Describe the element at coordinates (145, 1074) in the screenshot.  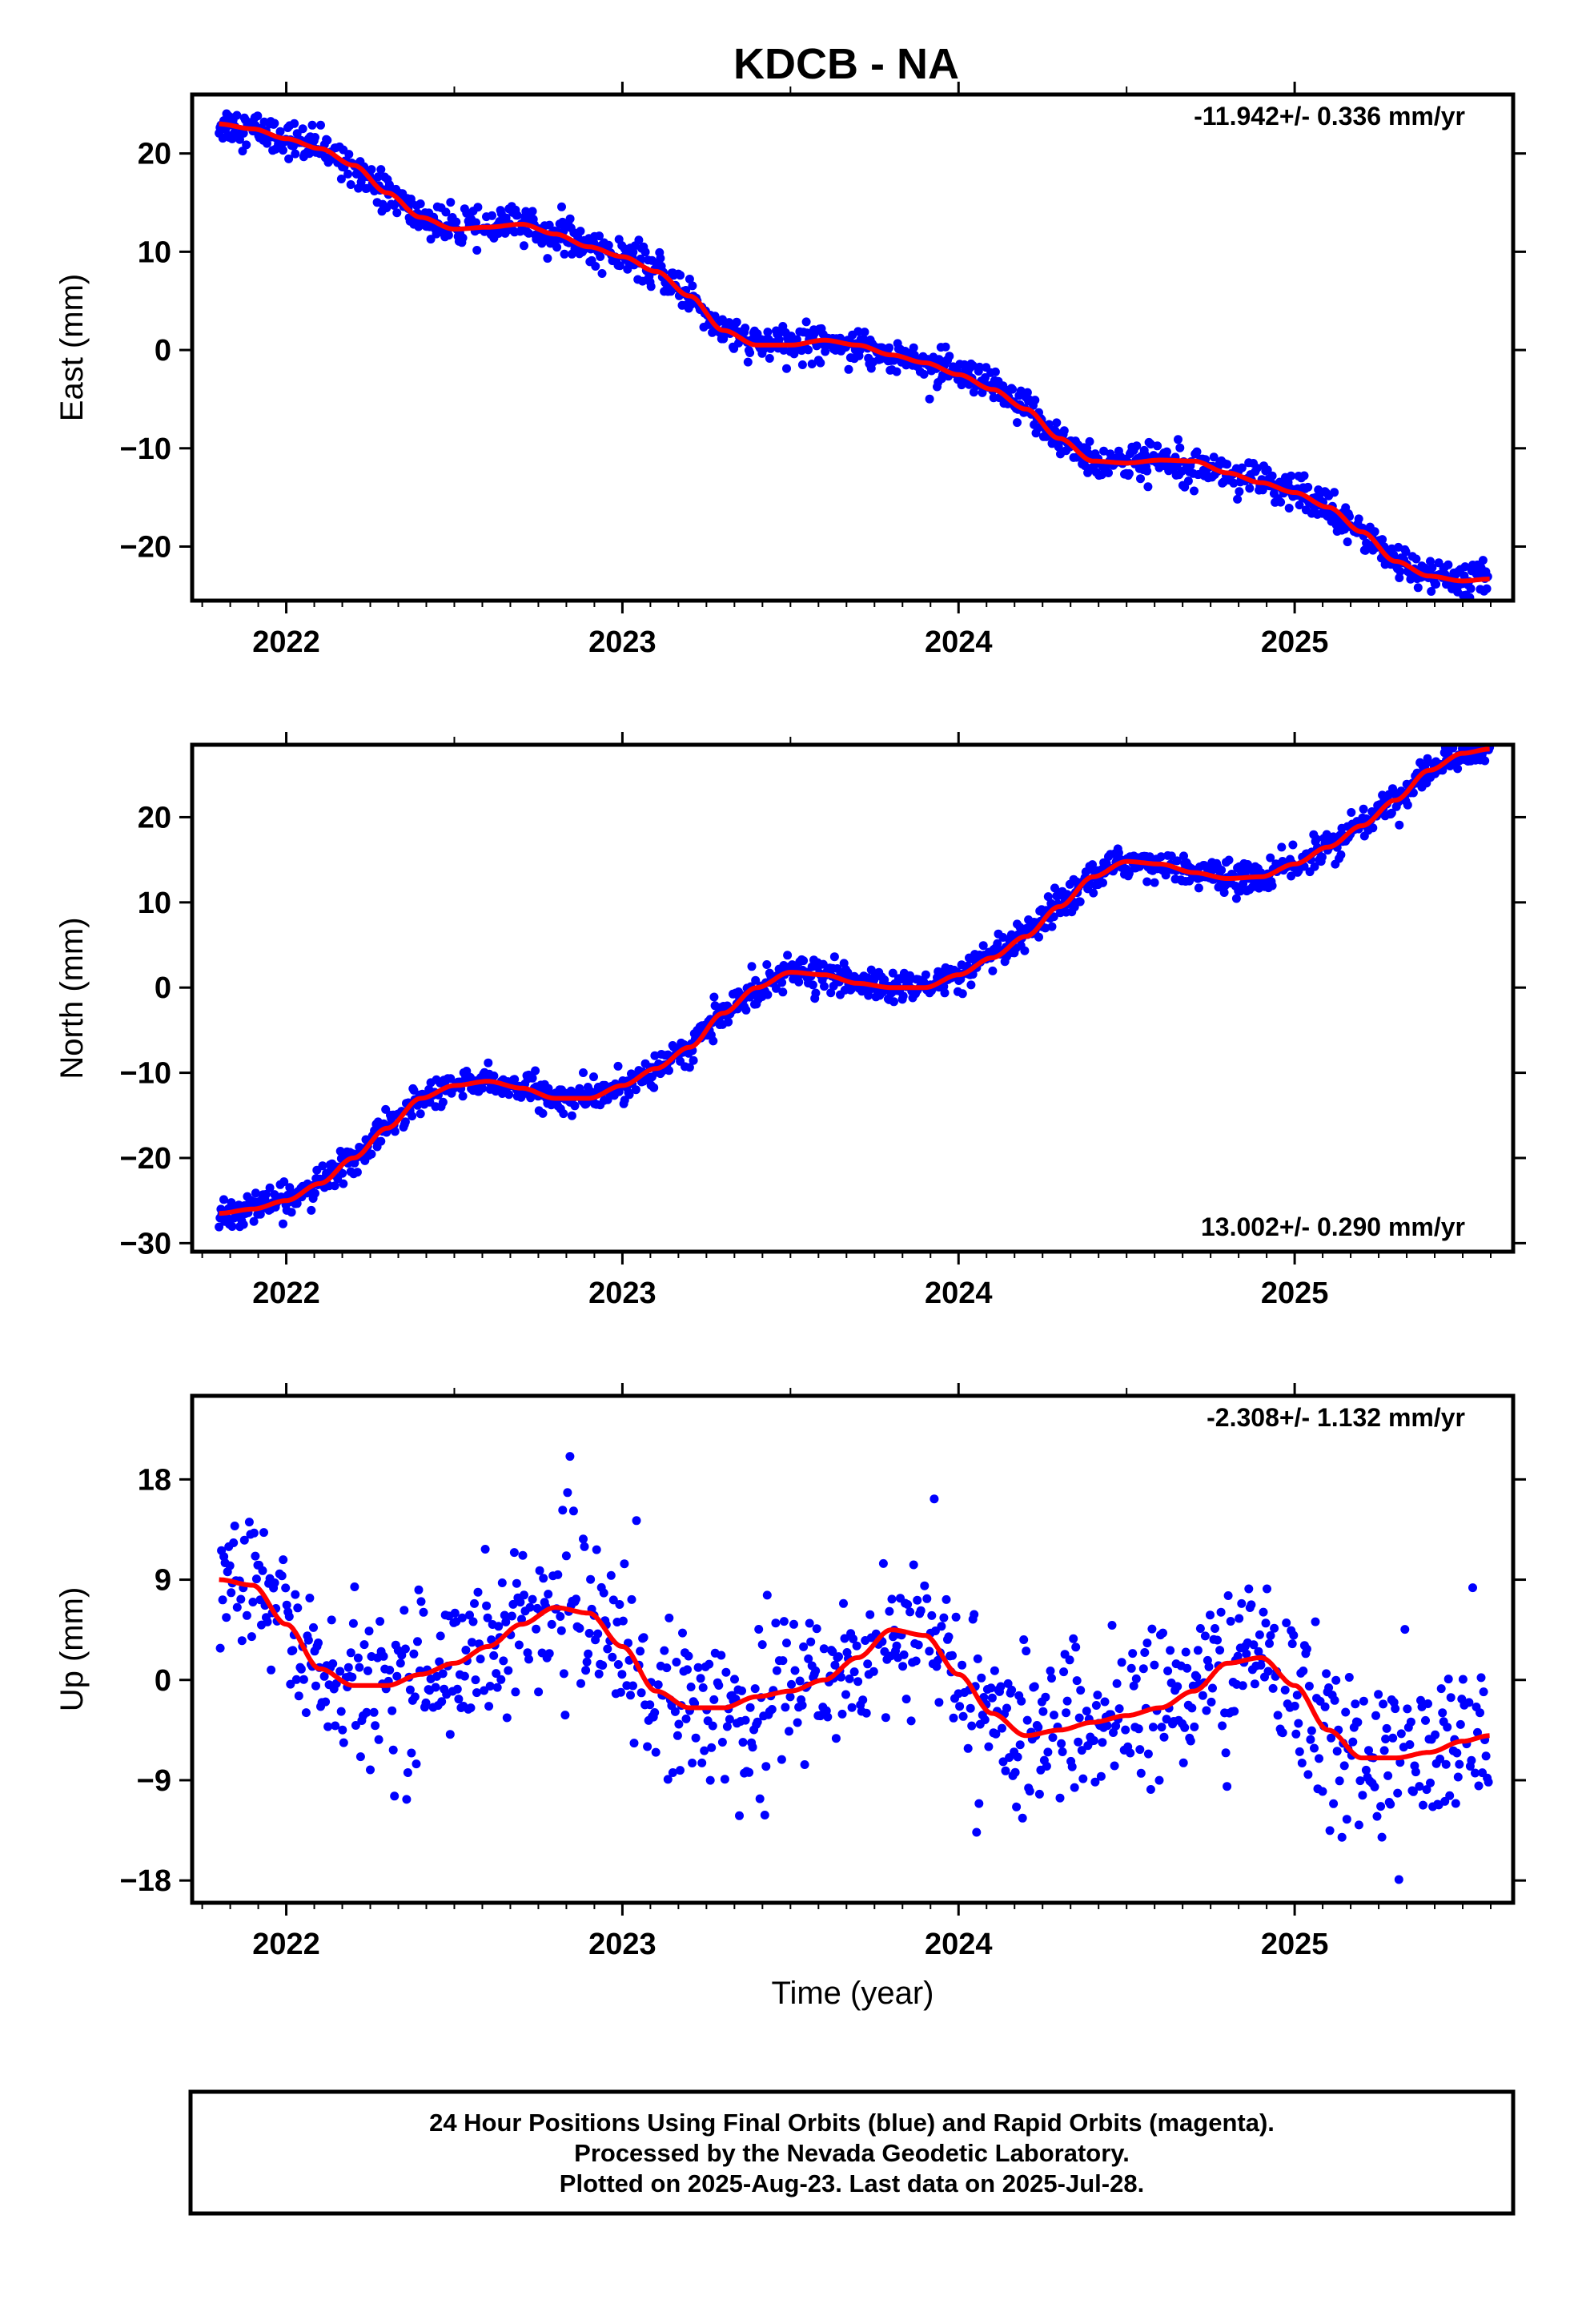
I see `y-tick-label: −10` at that location.